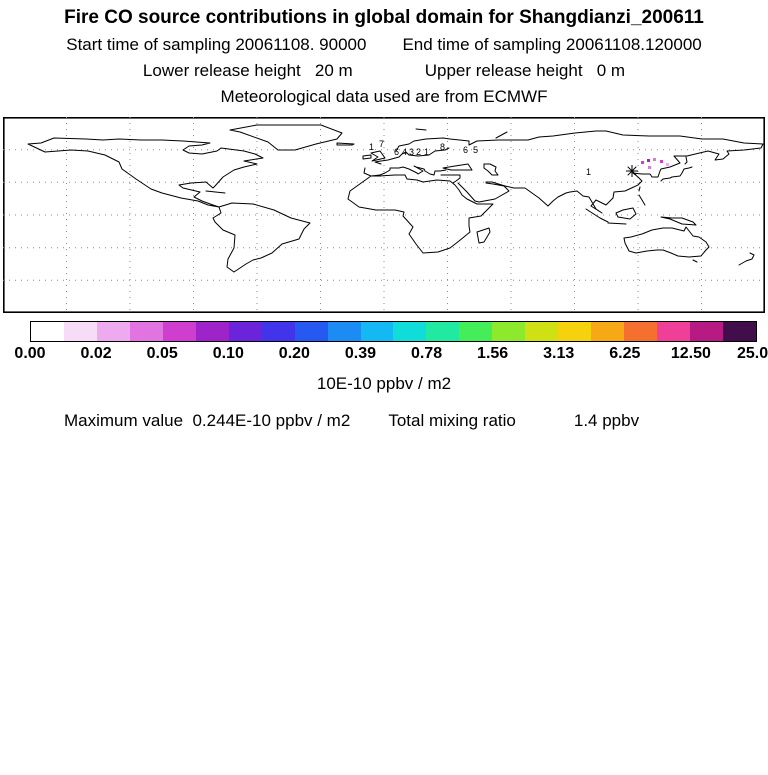 This screenshot has width=768, height=775. I want to click on svg-text: 2, so click(418, 152).